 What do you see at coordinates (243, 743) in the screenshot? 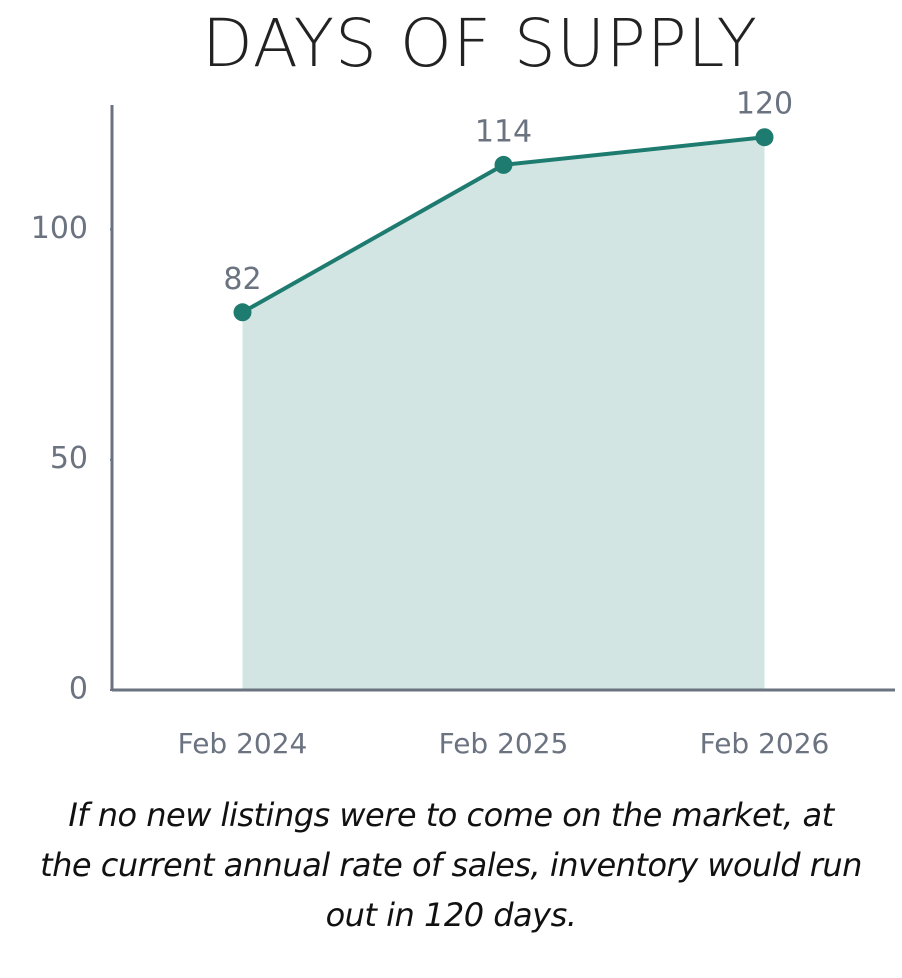
I see `x-tick-label: Feb 2024` at bounding box center [243, 743].